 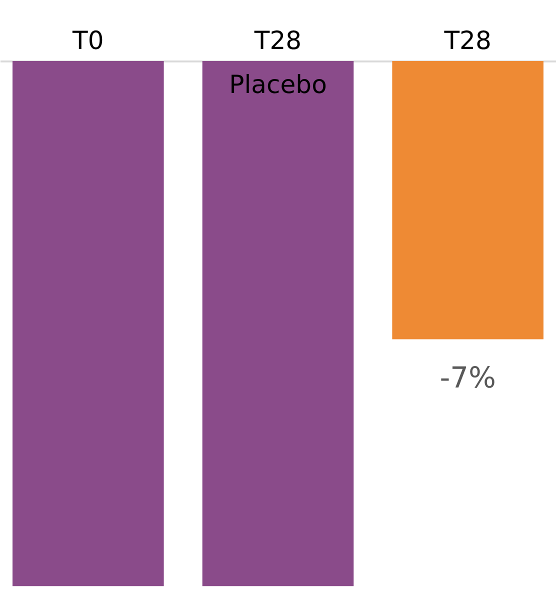 What do you see at coordinates (278, 84) in the screenshot?
I see `annotation: Placebo` at bounding box center [278, 84].